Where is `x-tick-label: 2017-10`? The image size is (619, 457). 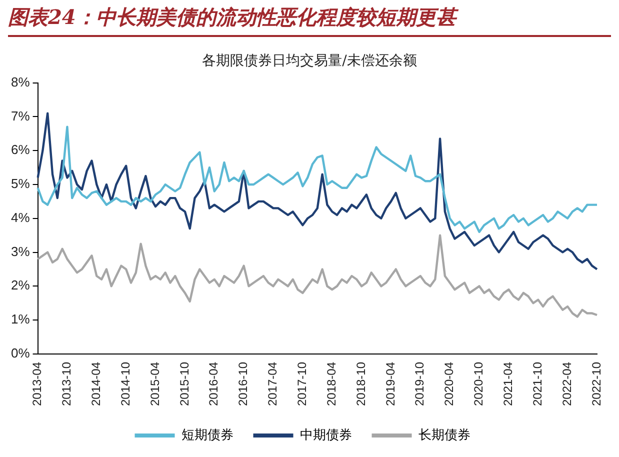 x-tick-label: 2017-10 is located at coordinates (301, 384).